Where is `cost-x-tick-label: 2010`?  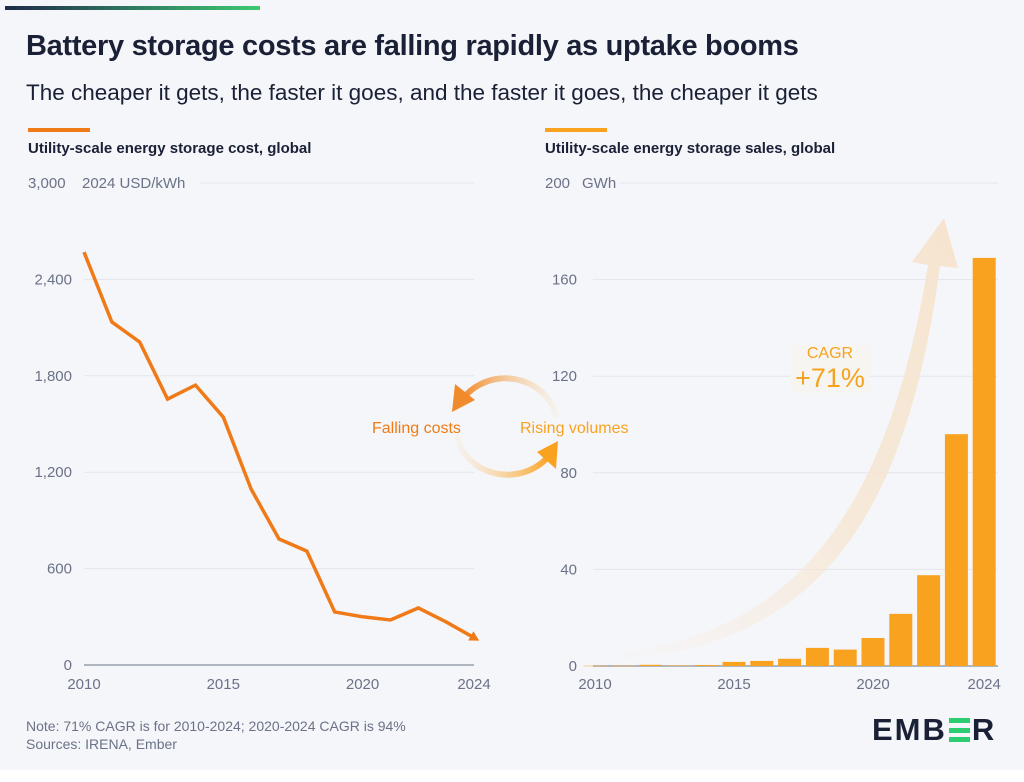
cost-x-tick-label: 2010 is located at coordinates (83, 684).